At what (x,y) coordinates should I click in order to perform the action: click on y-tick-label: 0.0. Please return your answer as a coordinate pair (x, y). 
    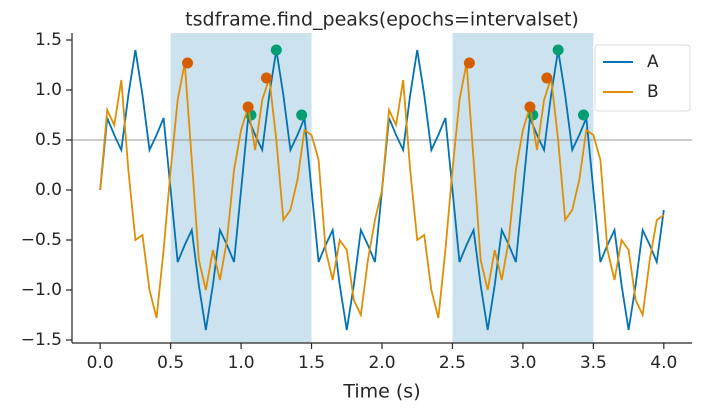
    Looking at the image, I should click on (48, 190).